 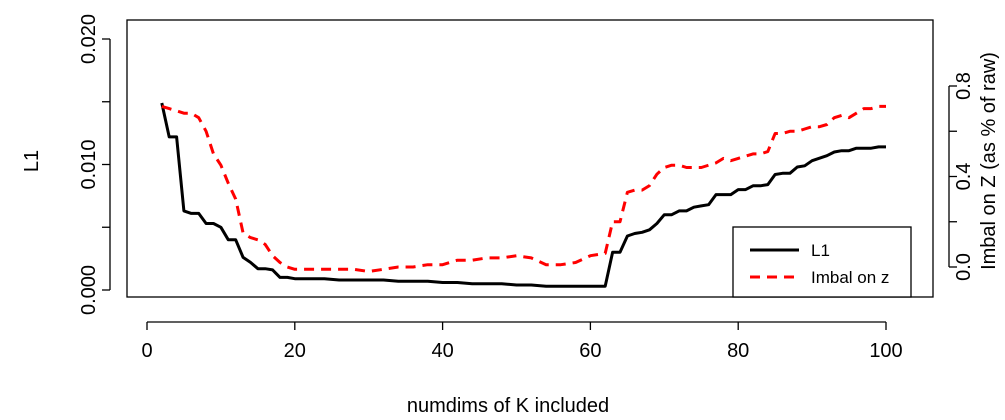 I want to click on legend-label-l1: L1, so click(x=820, y=250).